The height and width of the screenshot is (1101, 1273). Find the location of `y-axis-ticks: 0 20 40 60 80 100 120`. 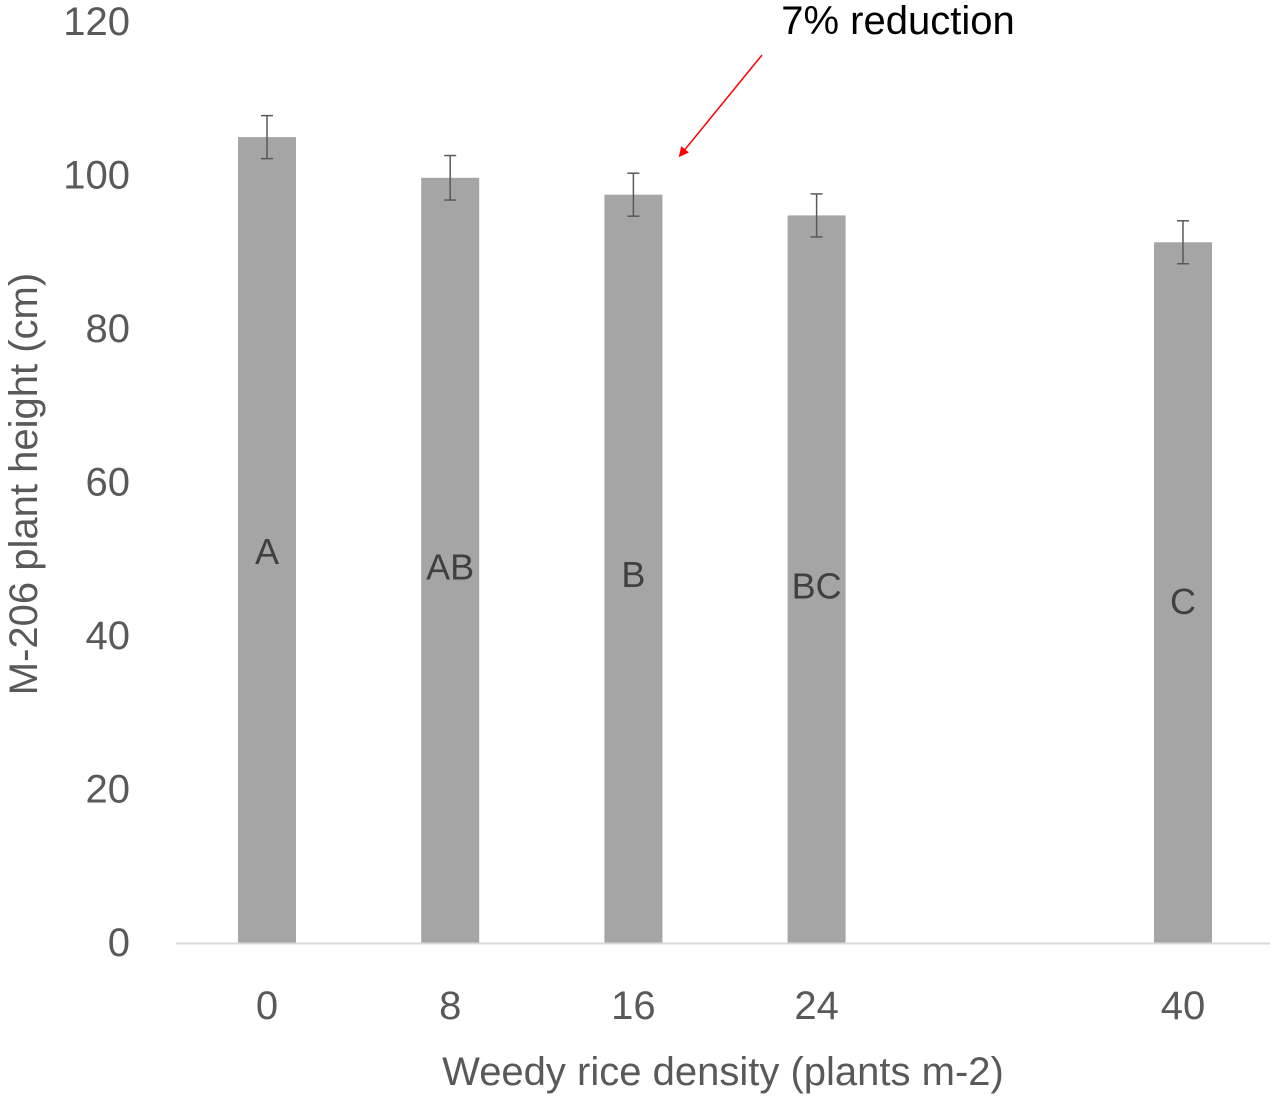

y-axis-ticks: 0 20 40 60 80 100 120 is located at coordinates (96, 482).